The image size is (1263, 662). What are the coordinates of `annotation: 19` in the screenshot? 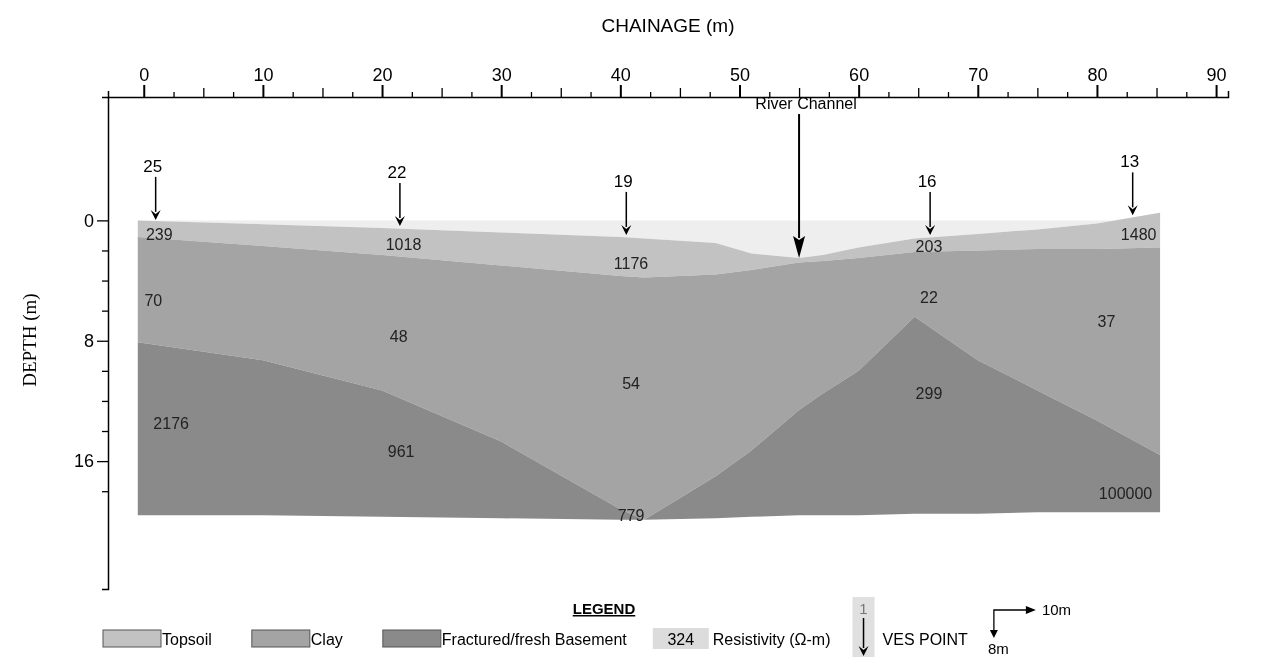 It's located at (623, 181).